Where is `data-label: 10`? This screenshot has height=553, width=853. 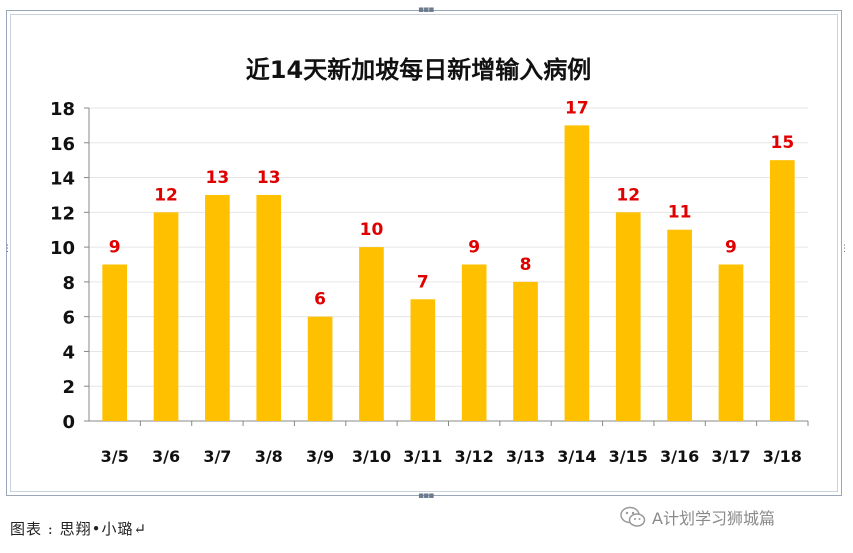
data-label: 10 is located at coordinates (372, 230).